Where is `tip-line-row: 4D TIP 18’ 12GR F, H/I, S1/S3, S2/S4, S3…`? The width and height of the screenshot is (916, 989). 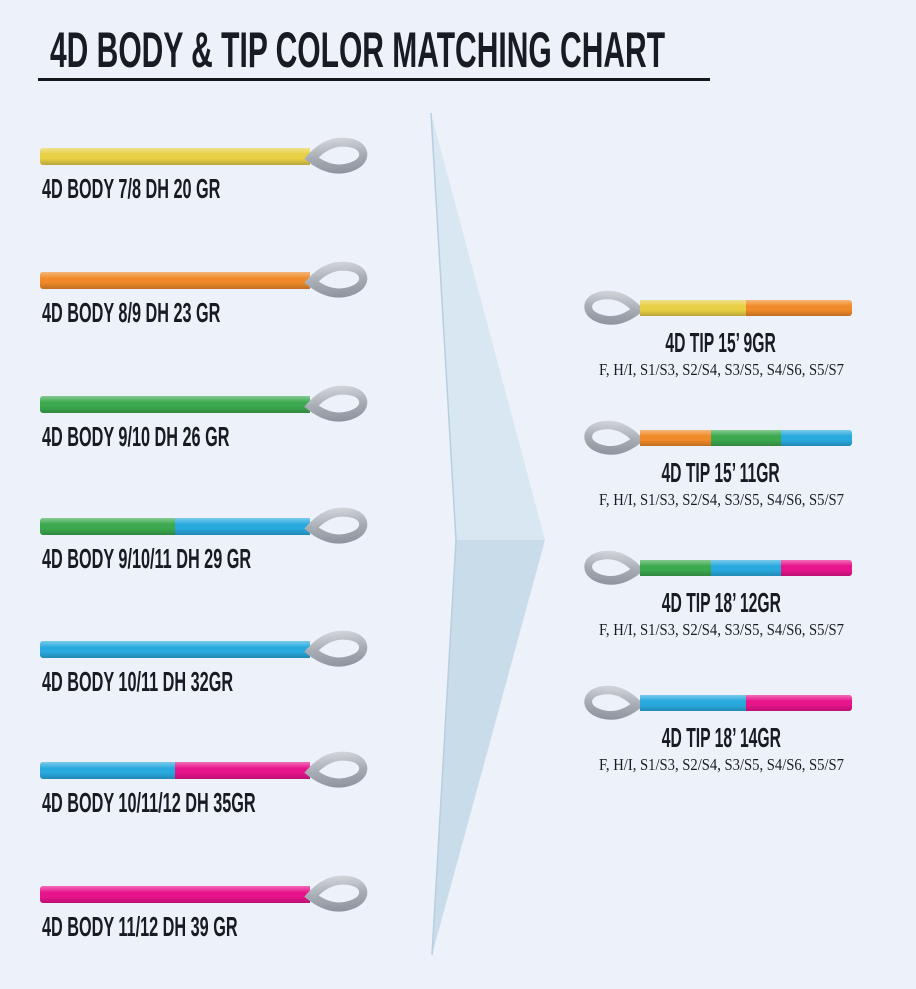
tip-line-row: 4D TIP 18’ 12GR F, H/I, S1/S3, S2/S4, S3… is located at coordinates (721, 604).